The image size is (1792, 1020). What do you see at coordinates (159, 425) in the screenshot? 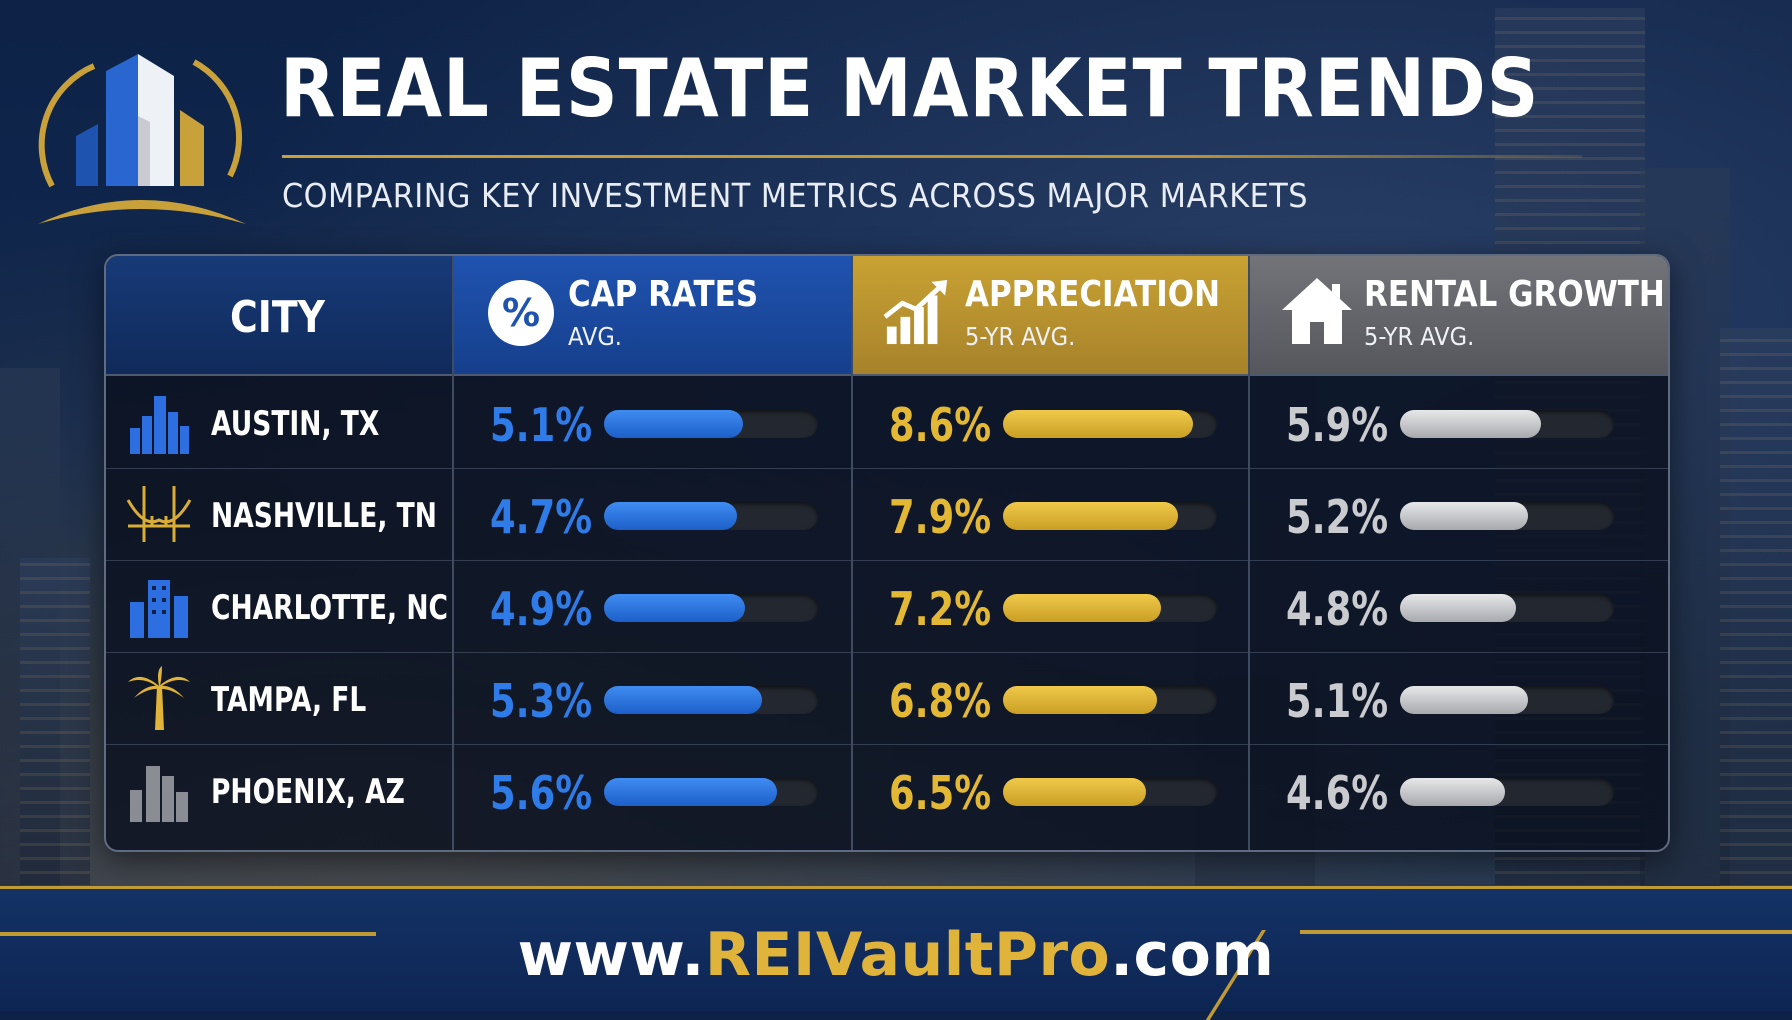
I see `skyline-icon` at bounding box center [159, 425].